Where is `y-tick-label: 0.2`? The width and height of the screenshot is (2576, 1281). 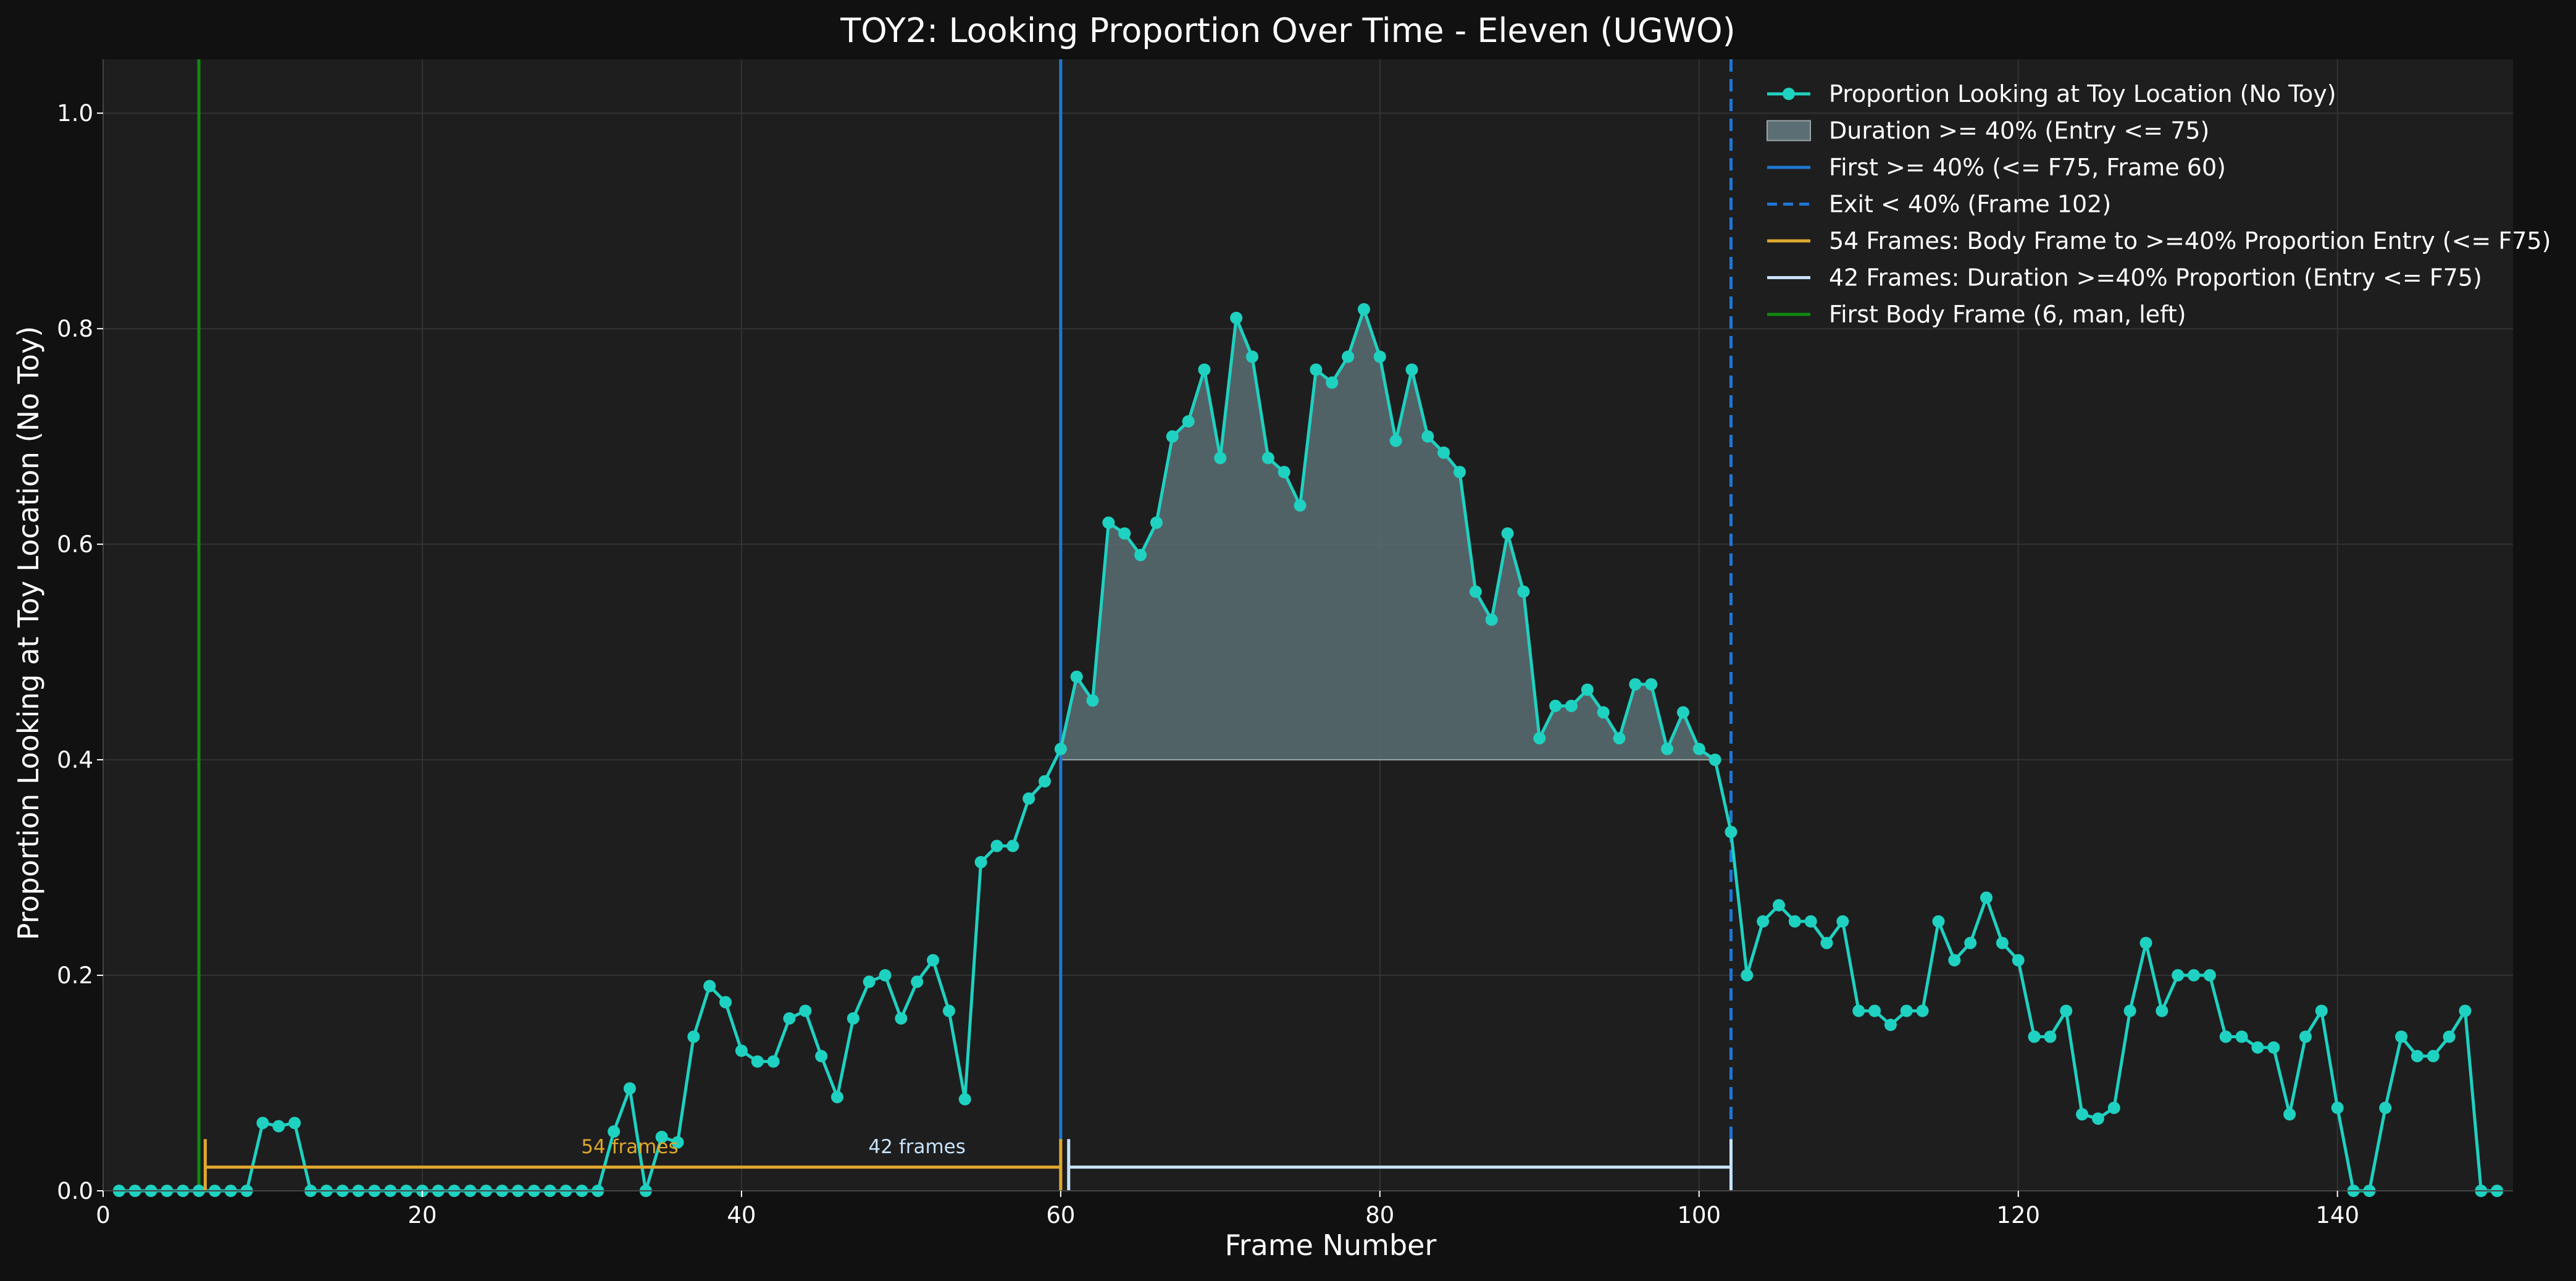
y-tick-label: 0.2 is located at coordinates (75, 975).